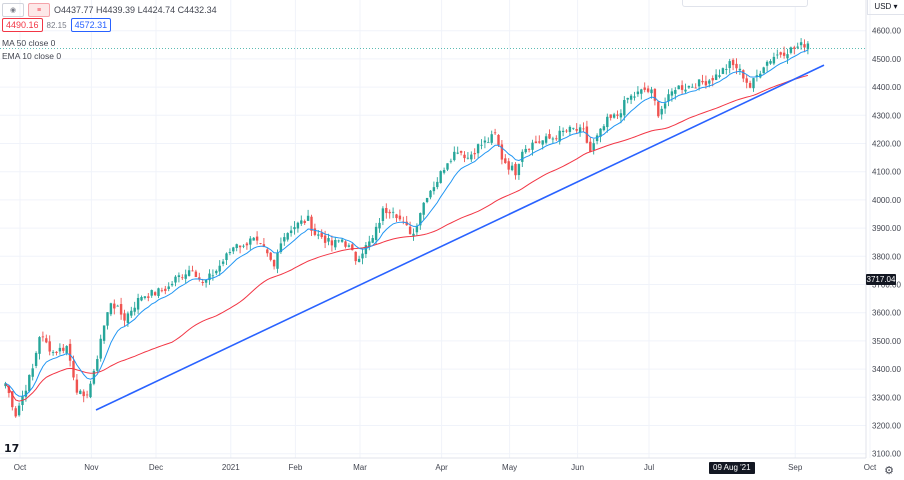 The height and width of the screenshot is (480, 904). What do you see at coordinates (360, 467) in the screenshot?
I see `time-tick-label: Mar` at bounding box center [360, 467].